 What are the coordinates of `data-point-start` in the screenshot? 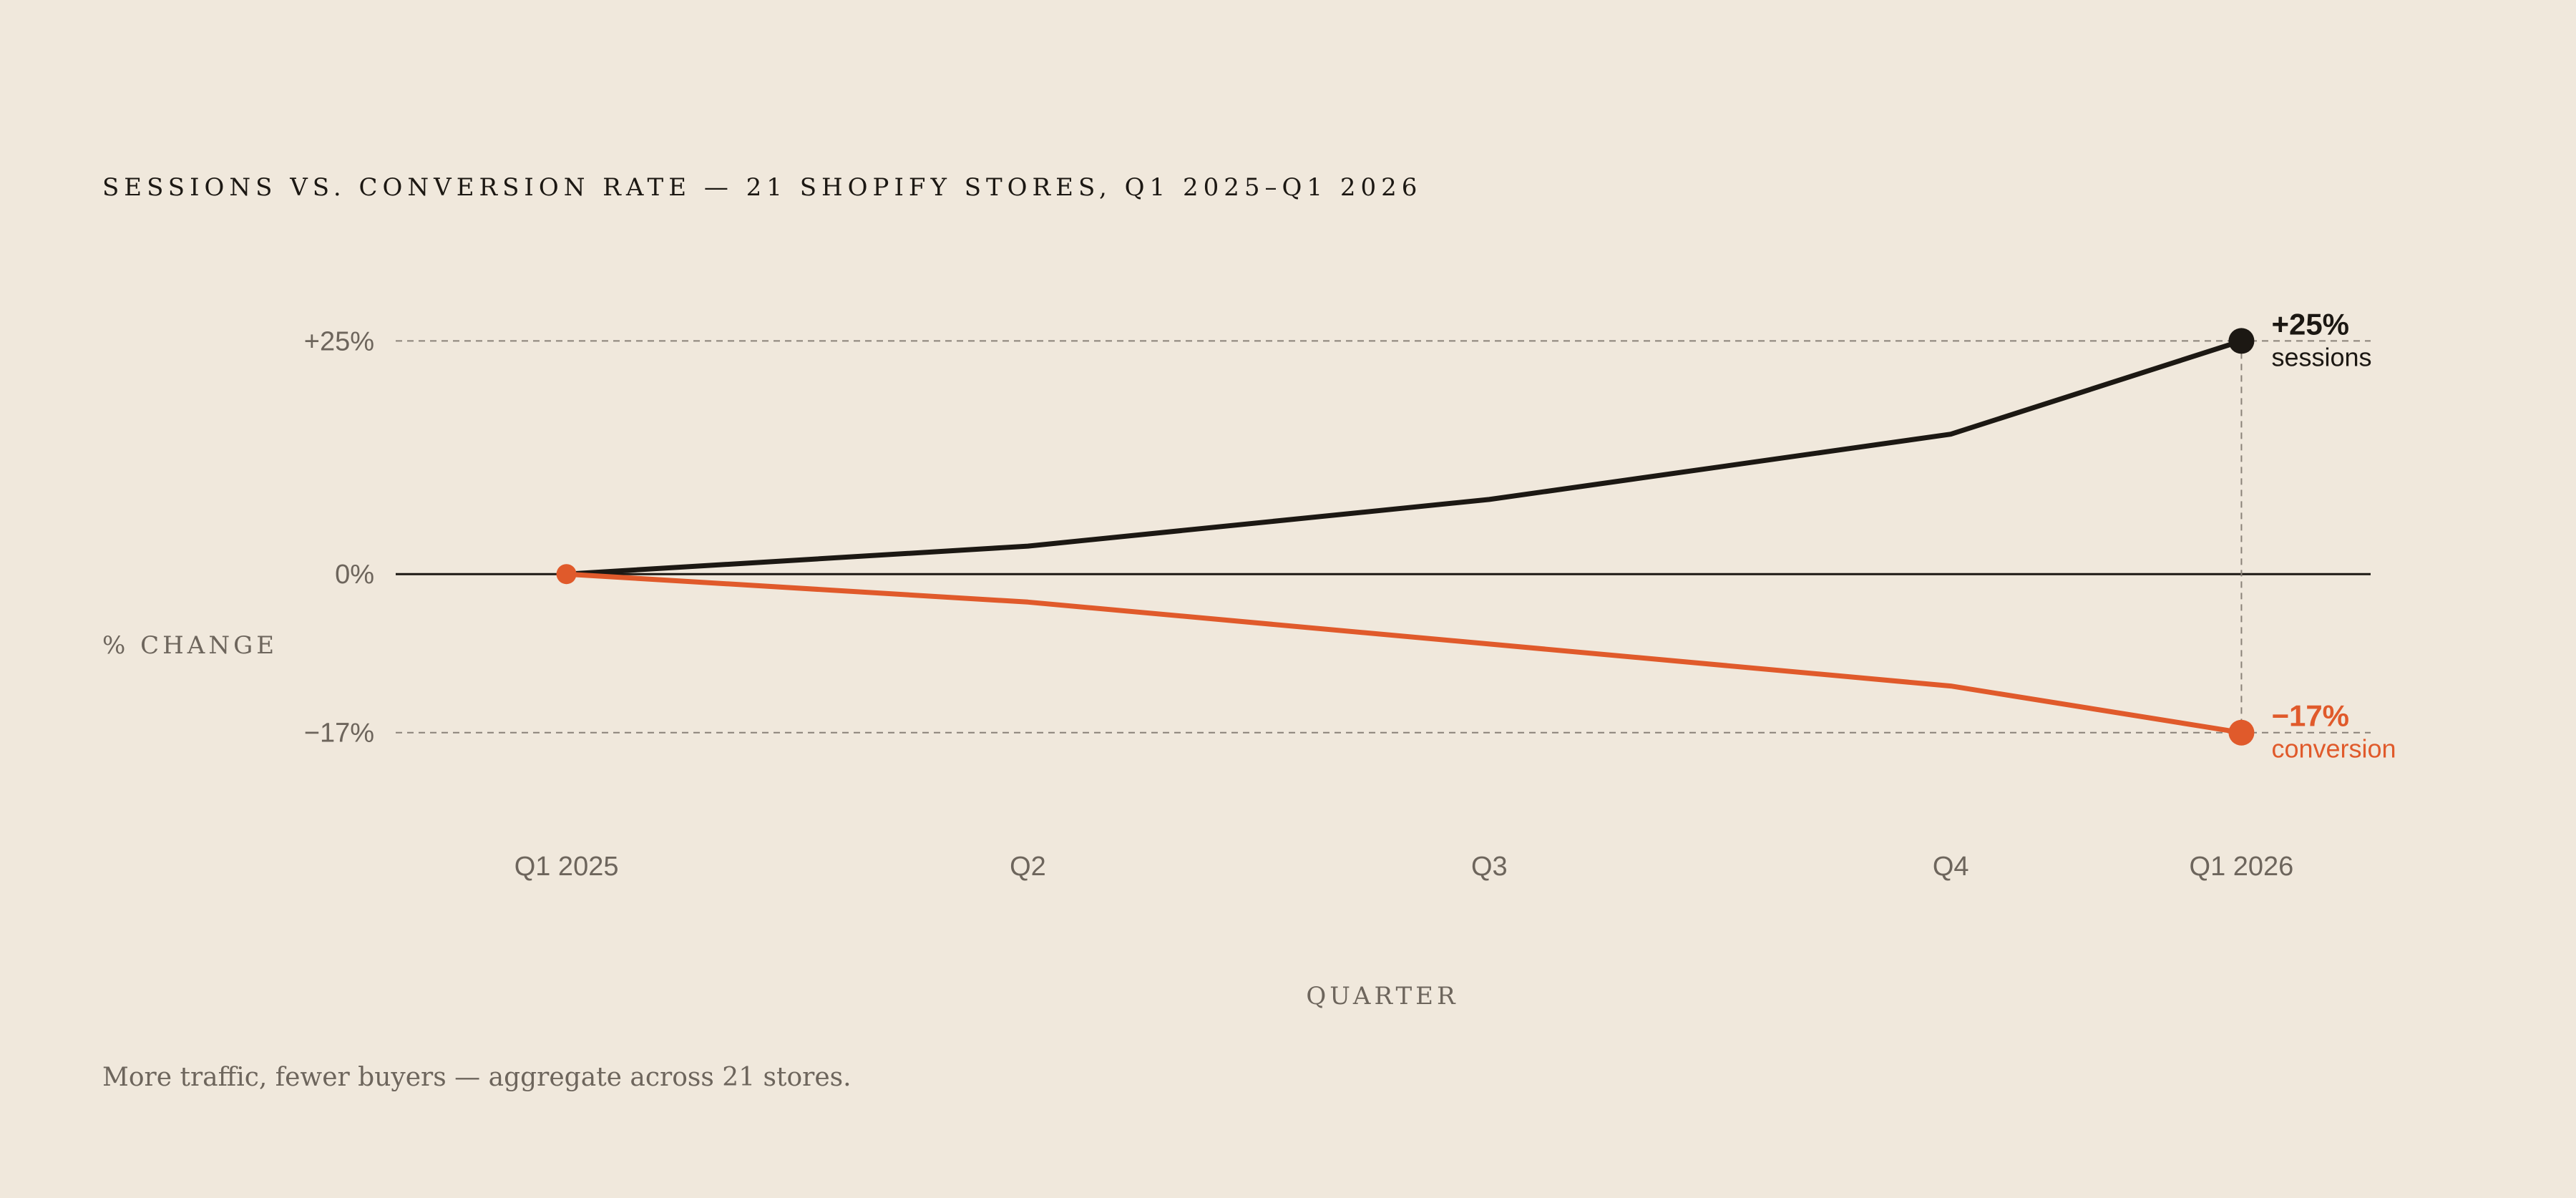 It's located at (566, 574).